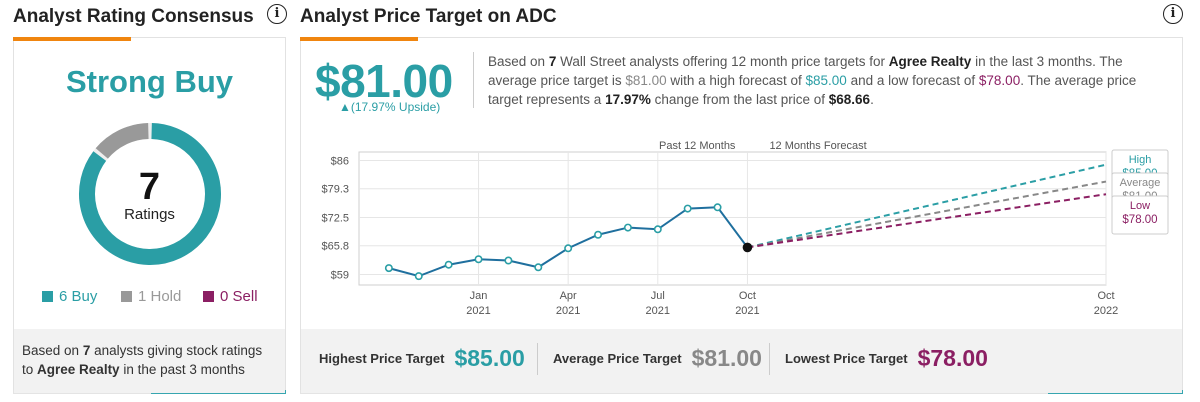  I want to click on average-target-label: Average Price Target, so click(617, 358).